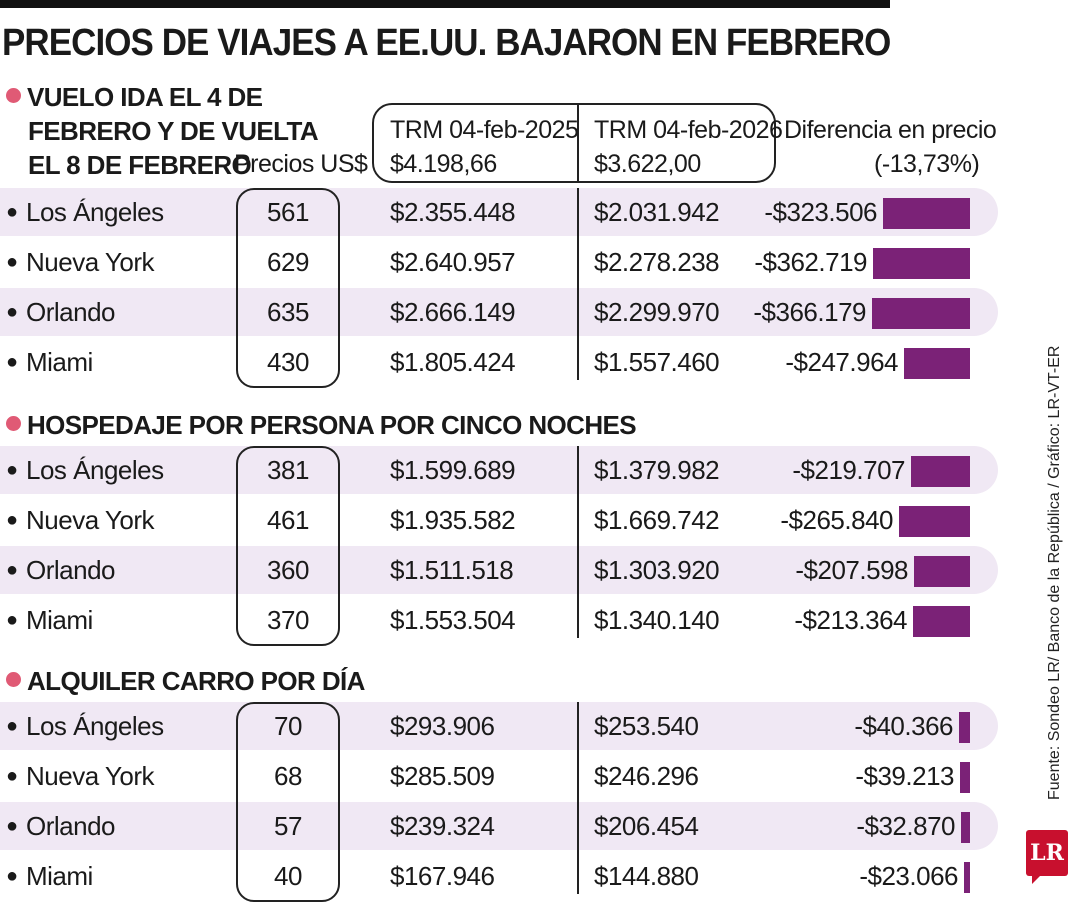 The image size is (1080, 902). Describe the element at coordinates (442, 876) in the screenshot. I see `price-cop-2025: $167.946` at that location.